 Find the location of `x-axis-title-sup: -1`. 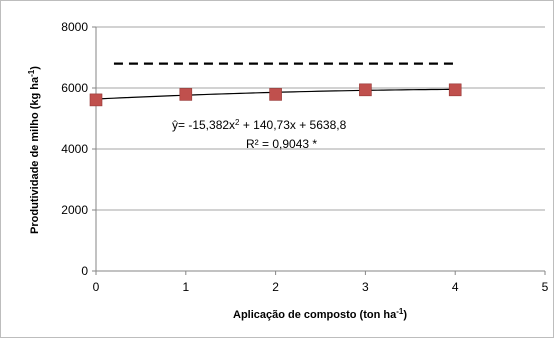

x-axis-title-sup: -1 is located at coordinates (400, 311).